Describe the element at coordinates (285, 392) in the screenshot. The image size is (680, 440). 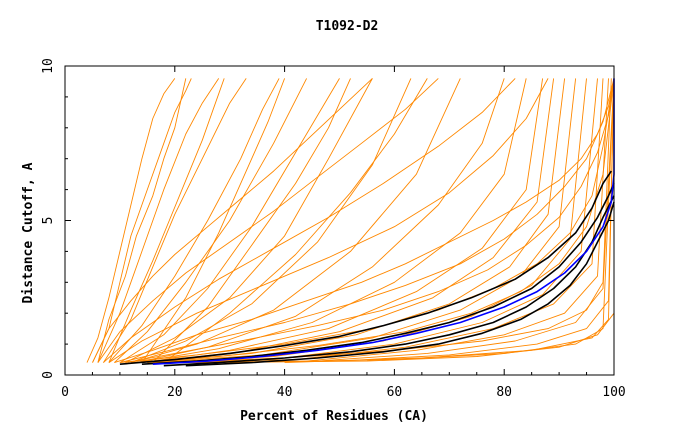
I see `x-tick-label-40: 40` at that location.